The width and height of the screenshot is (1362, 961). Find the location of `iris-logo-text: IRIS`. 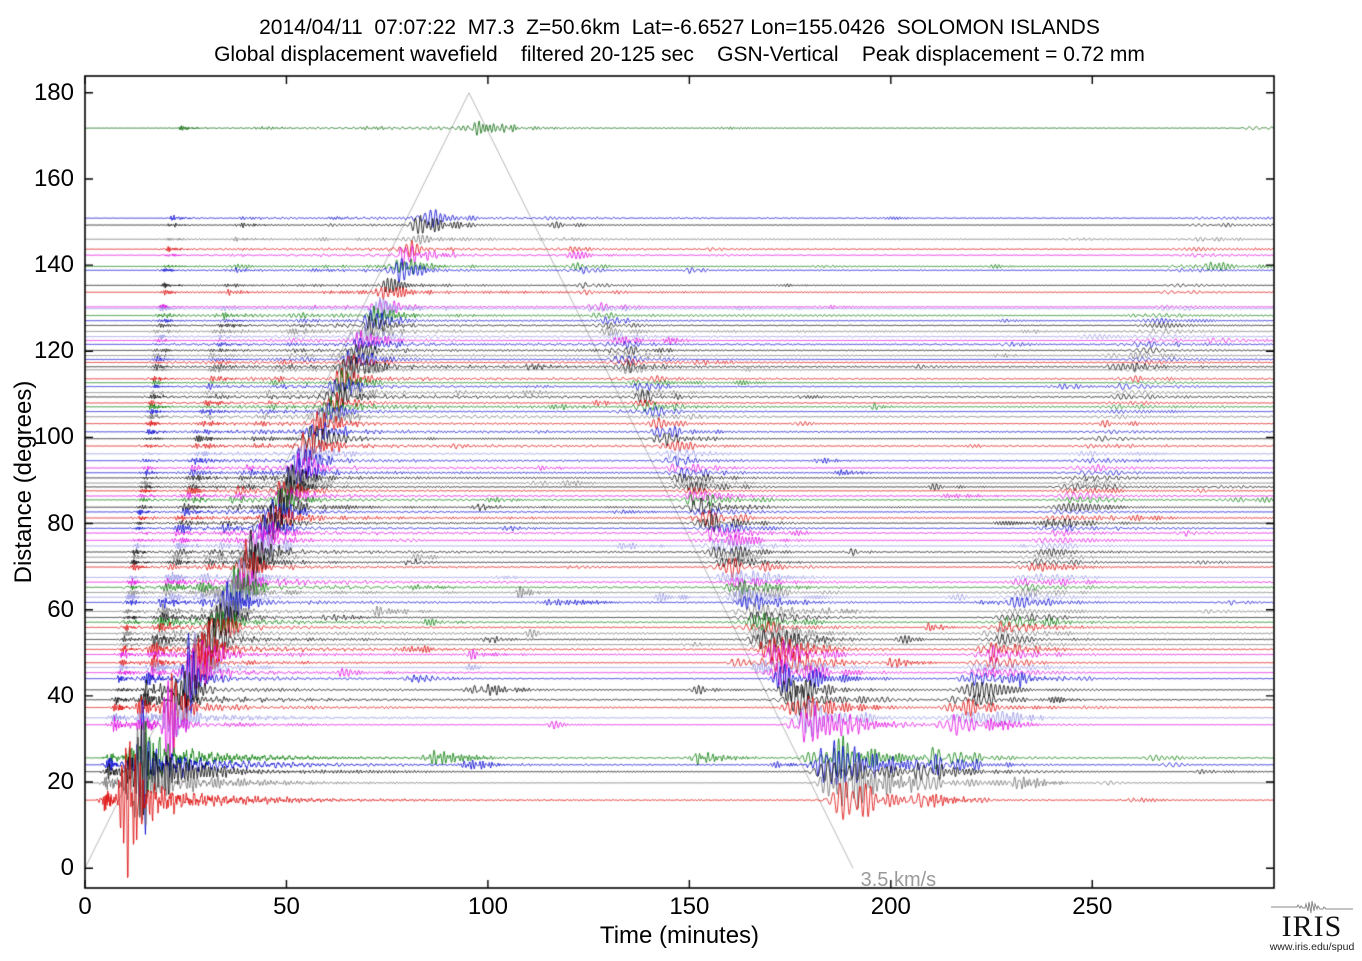

iris-logo-text: IRIS is located at coordinates (1312, 926).